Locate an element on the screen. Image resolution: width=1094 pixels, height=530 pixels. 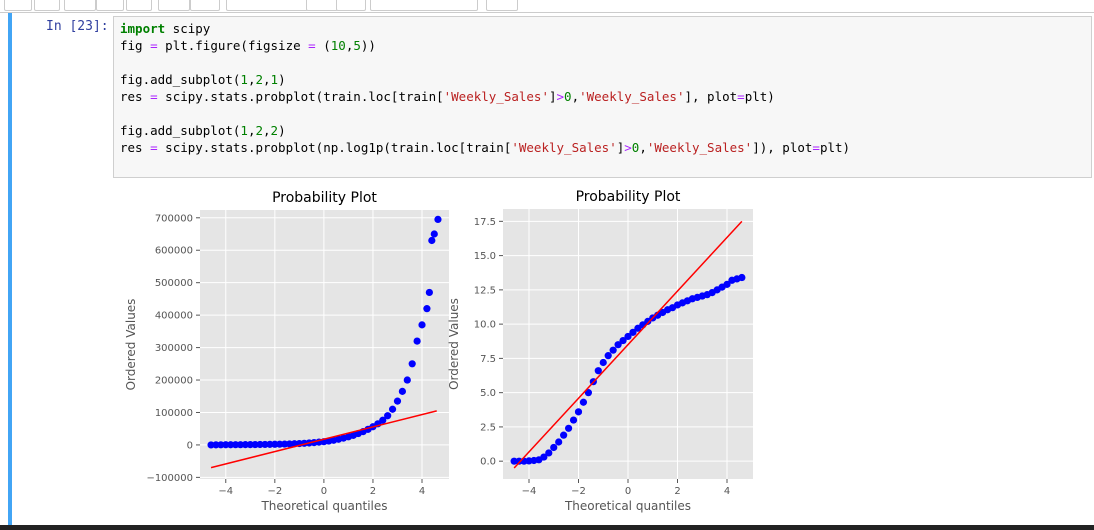
code-token: import is located at coordinates (143, 28).